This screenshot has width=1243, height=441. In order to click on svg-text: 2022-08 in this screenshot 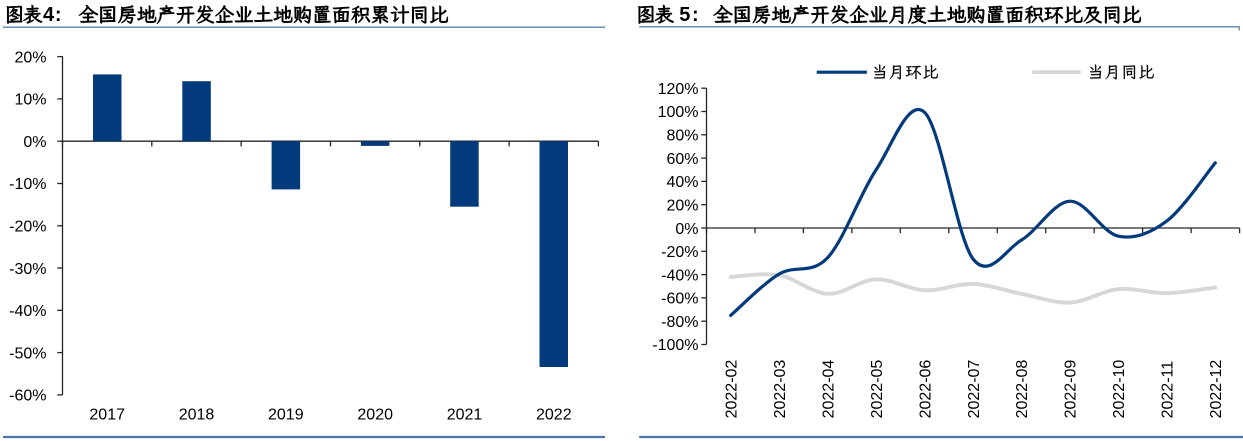, I will do `click(1022, 389)`.